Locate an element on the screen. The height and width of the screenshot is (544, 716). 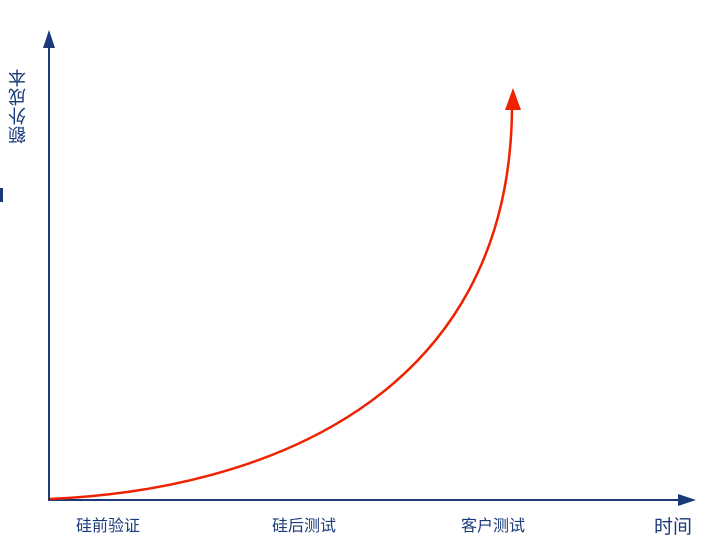
y-axis-label: 额外成本 is located at coordinates (18, 106).